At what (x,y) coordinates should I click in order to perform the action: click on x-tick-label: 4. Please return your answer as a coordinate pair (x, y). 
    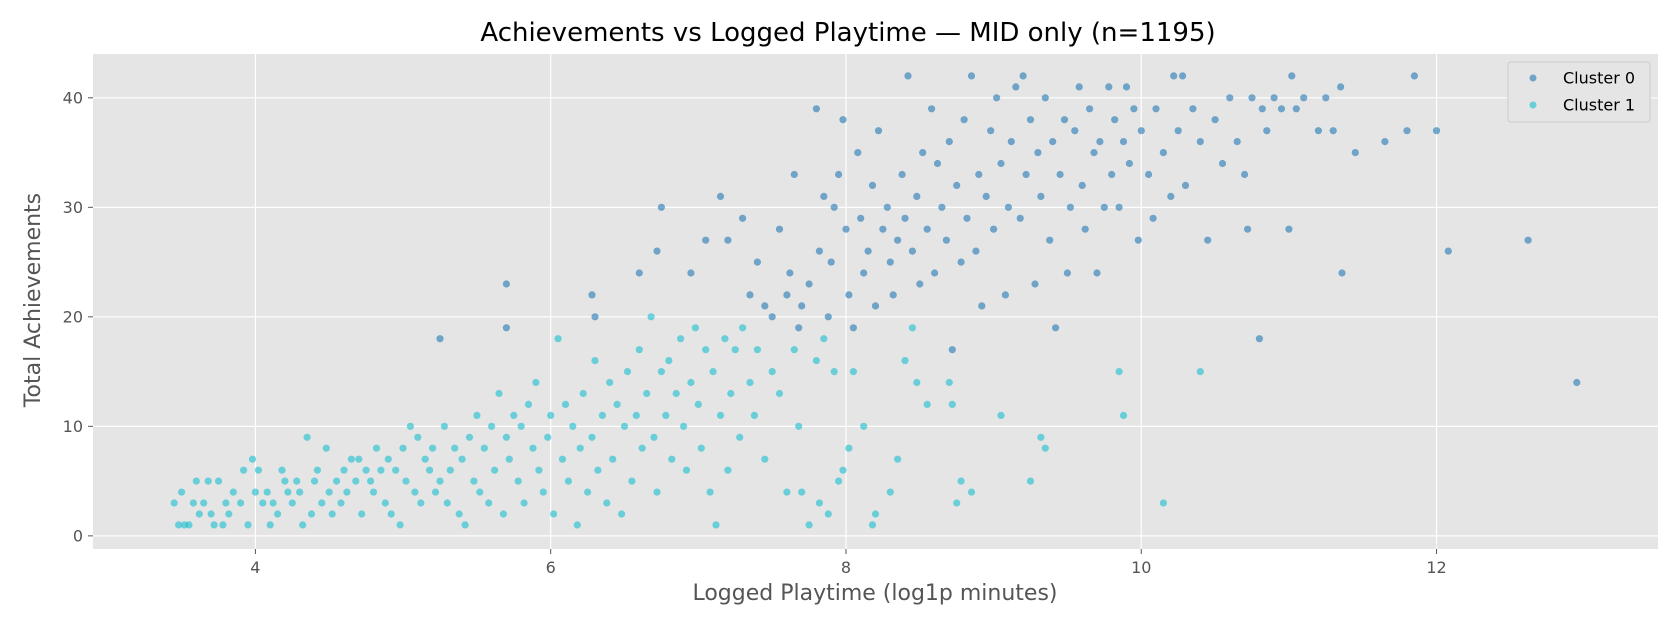
    Looking at the image, I should click on (255, 567).